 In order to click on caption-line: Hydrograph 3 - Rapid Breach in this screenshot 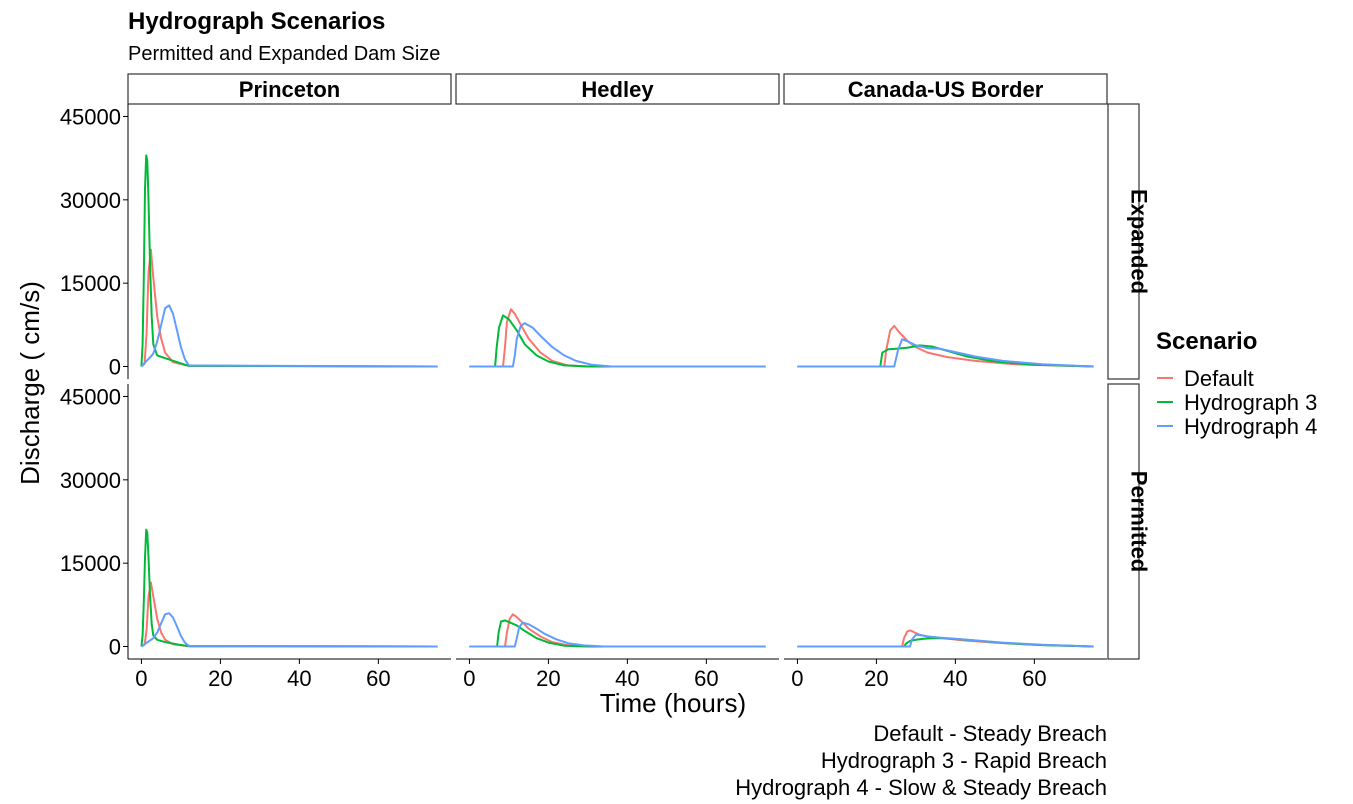, I will do `click(964, 760)`.